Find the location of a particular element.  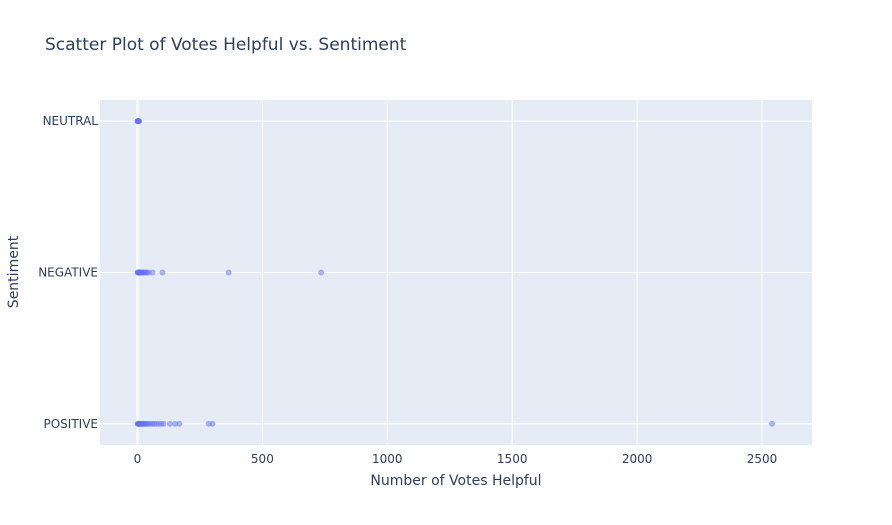

y-tick-label: NEGATIVE is located at coordinates (68, 273).